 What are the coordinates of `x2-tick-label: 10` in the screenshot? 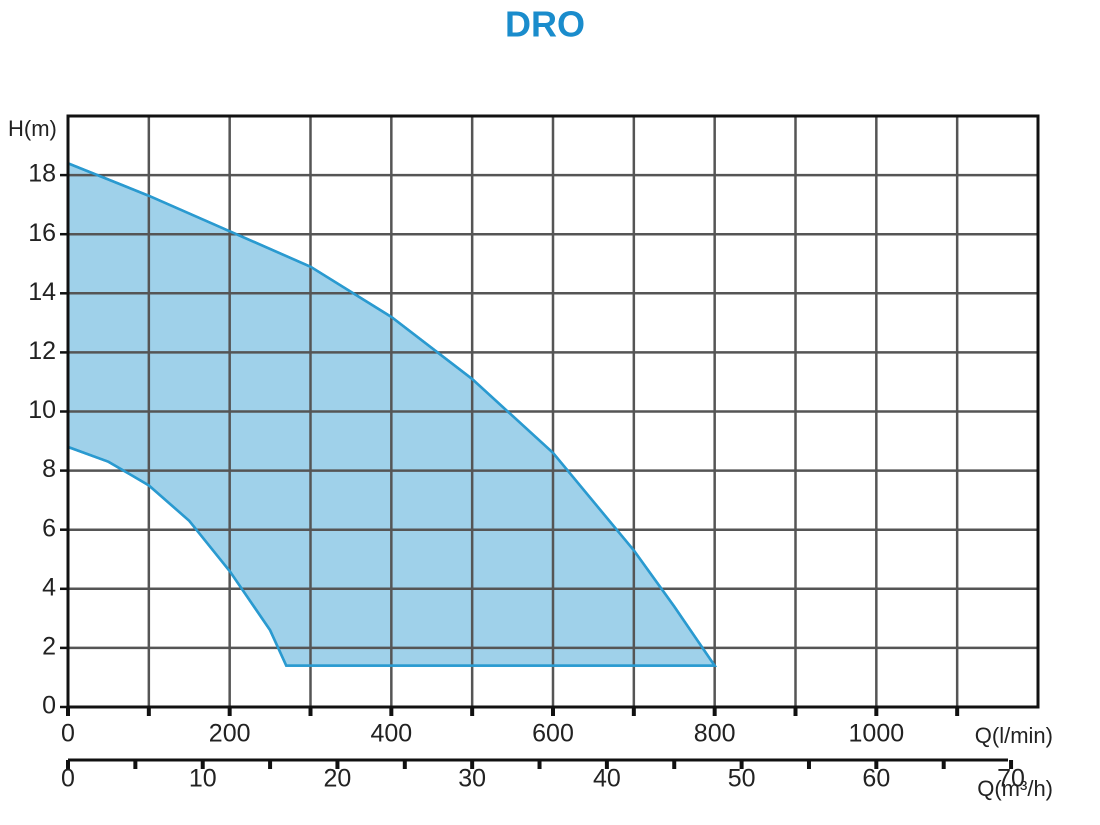 It's located at (203, 779).